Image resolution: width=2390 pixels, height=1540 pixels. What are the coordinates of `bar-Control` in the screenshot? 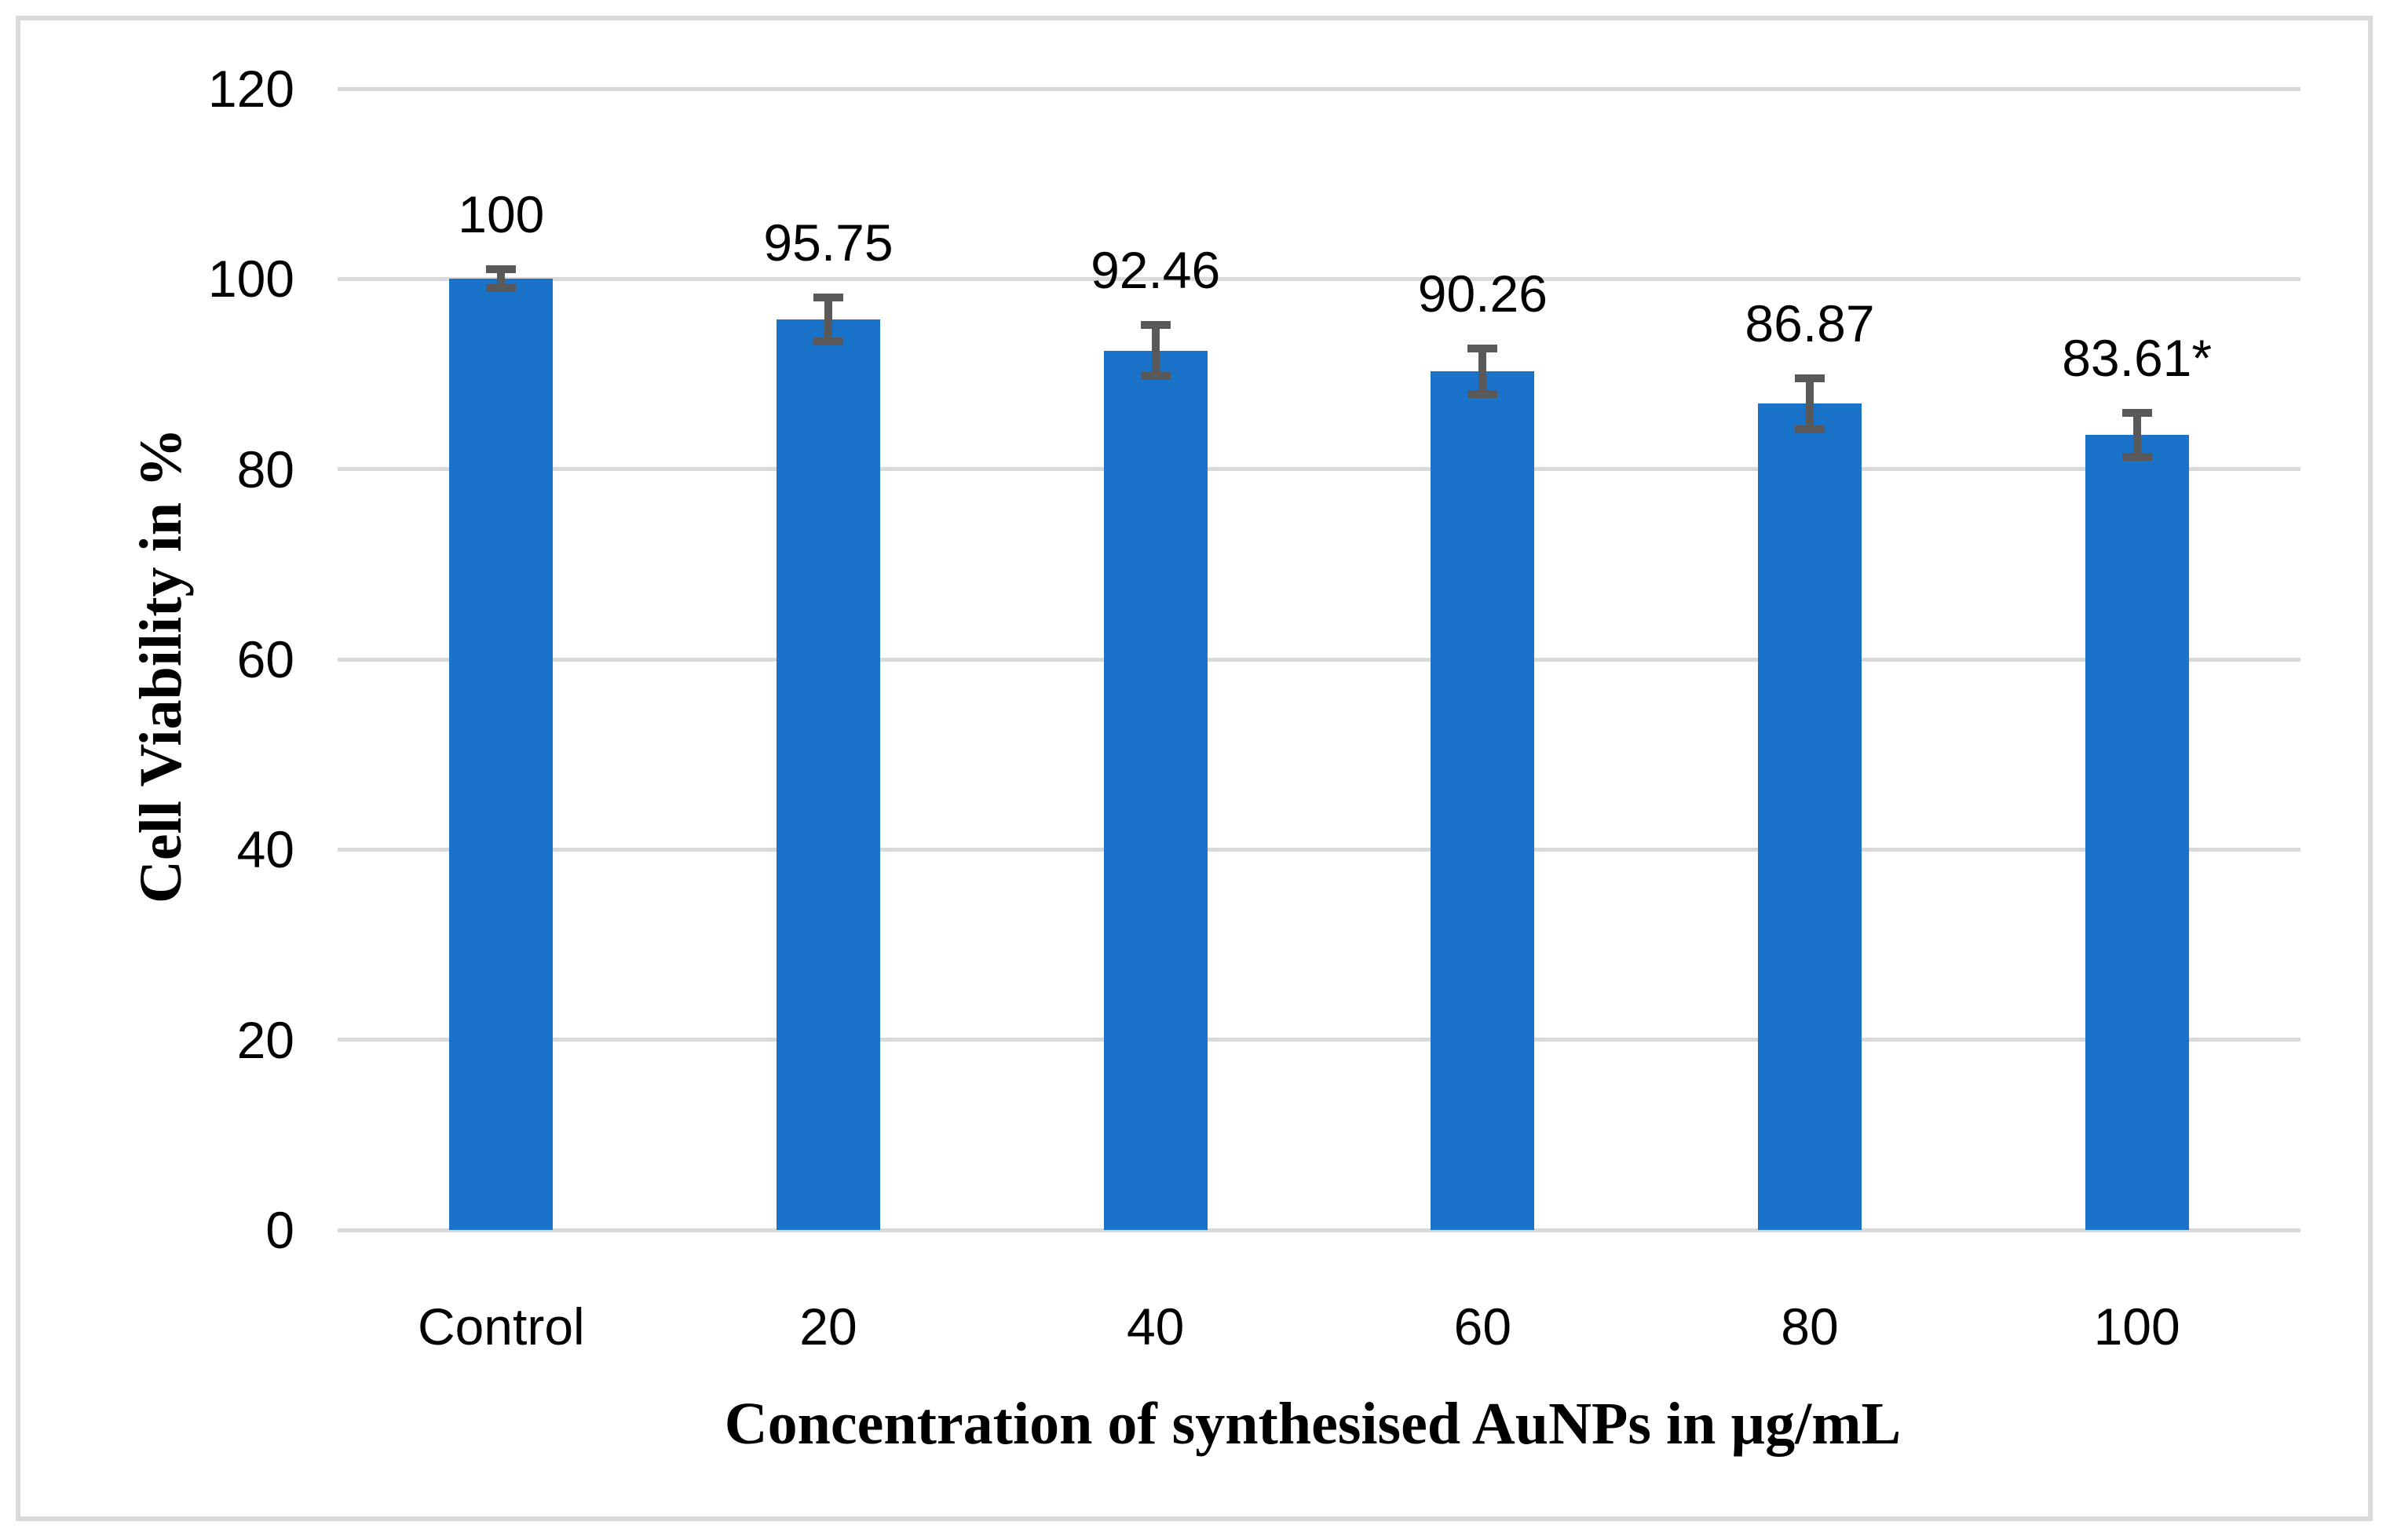 It's located at (501, 754).